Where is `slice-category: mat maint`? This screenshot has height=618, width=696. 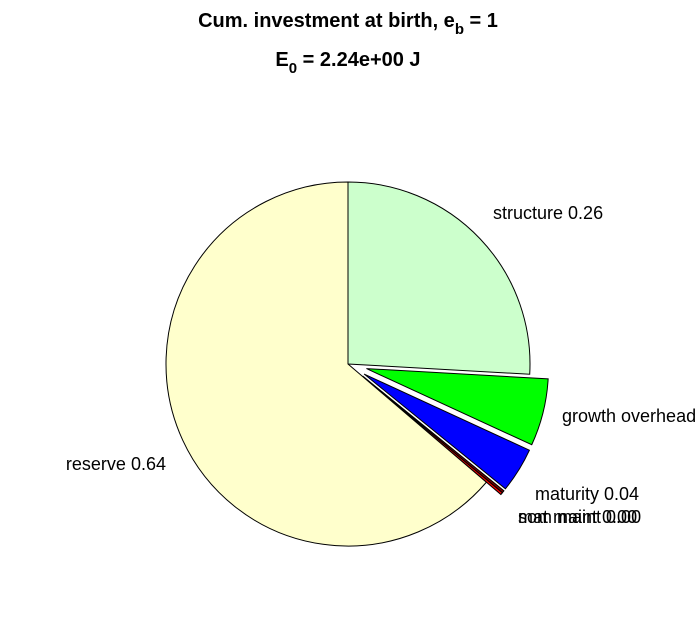 slice-category: mat maint is located at coordinates (557, 517).